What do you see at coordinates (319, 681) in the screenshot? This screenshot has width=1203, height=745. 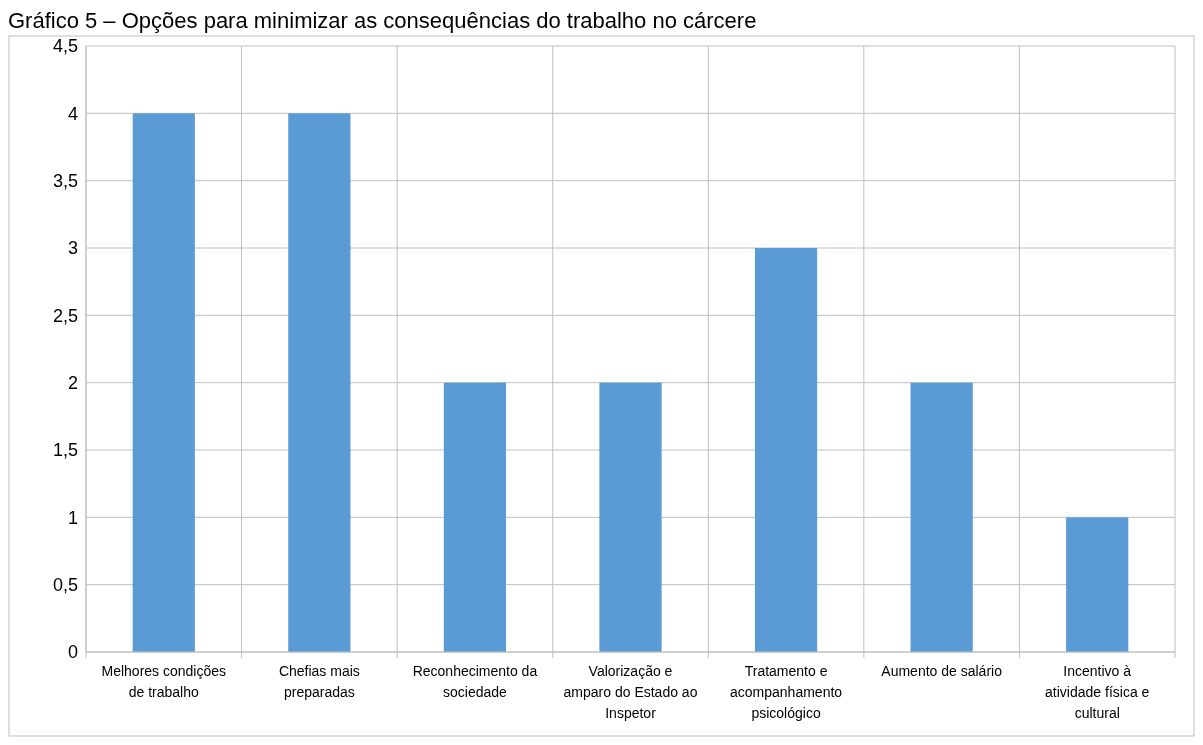 I see `x-tick-label: Chefias mais preparadas` at bounding box center [319, 681].